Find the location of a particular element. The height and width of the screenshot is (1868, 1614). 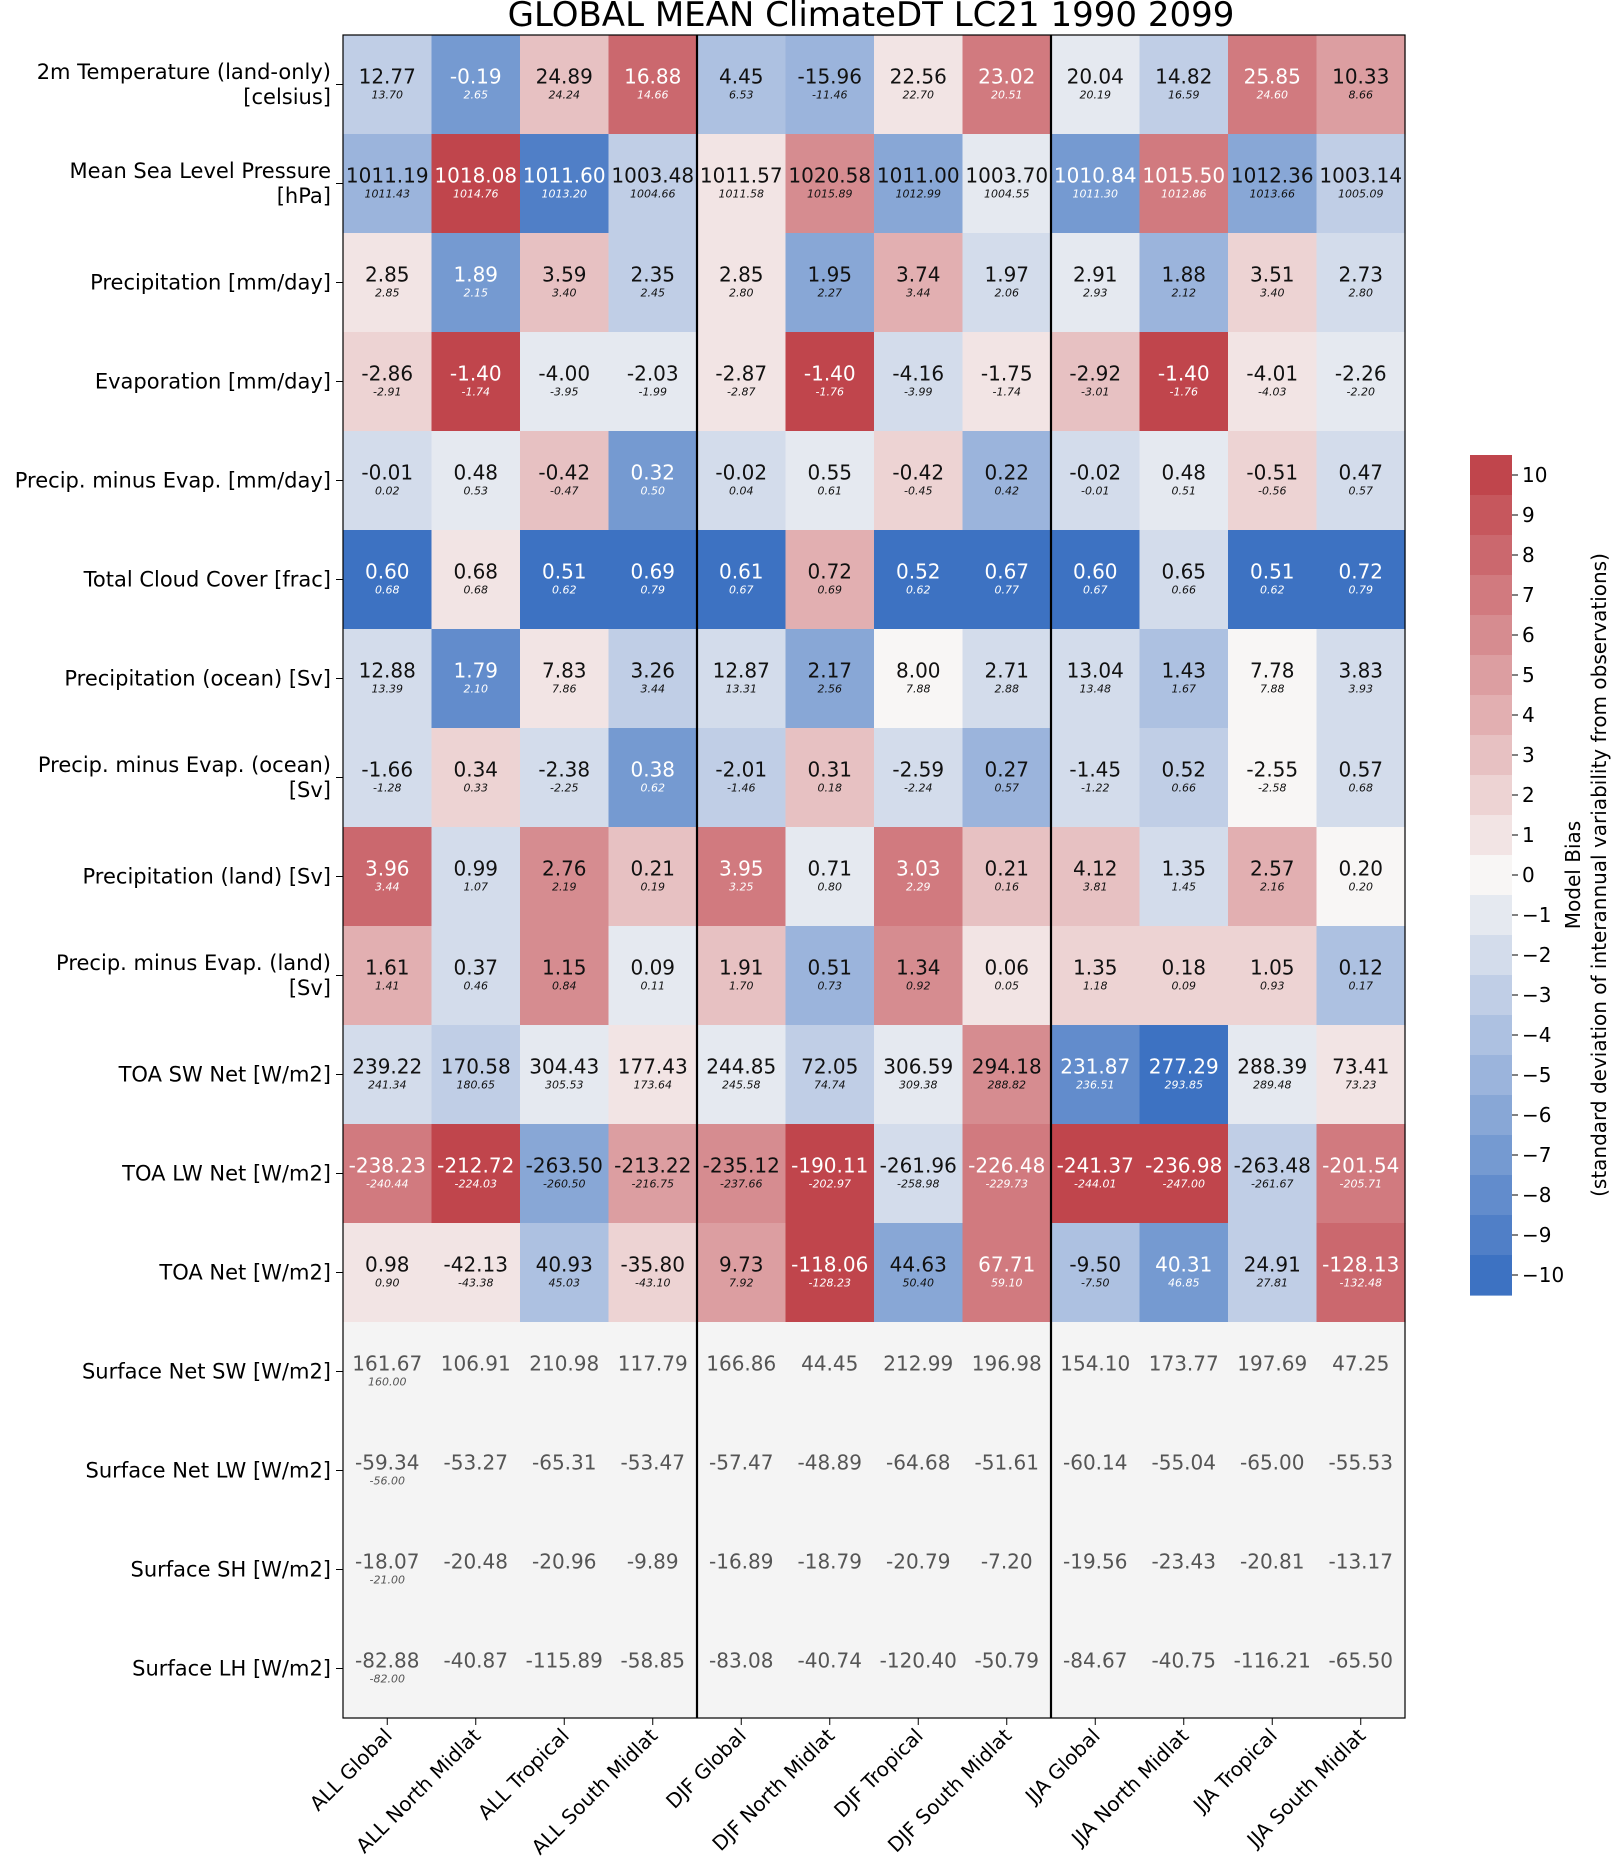

row-label: Mean Sea Level Pressure [hPa] is located at coordinates (200, 183).